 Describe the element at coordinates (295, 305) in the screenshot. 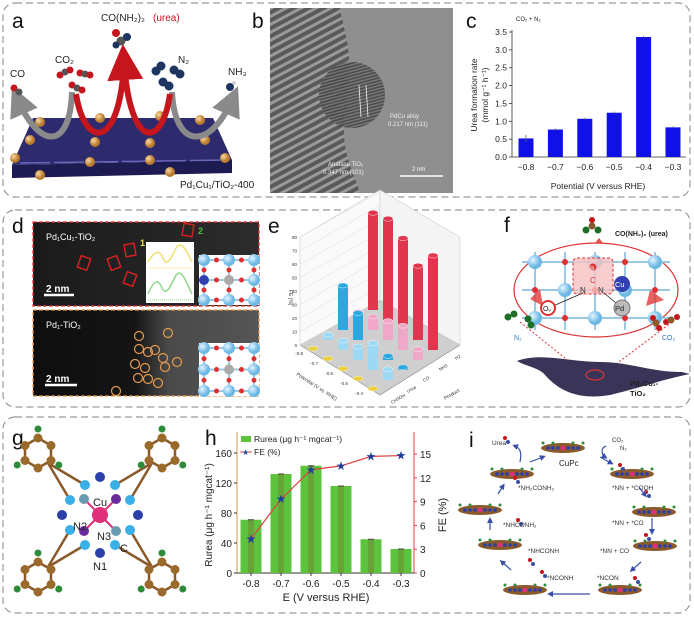

I see `z-tick-label: 30` at that location.